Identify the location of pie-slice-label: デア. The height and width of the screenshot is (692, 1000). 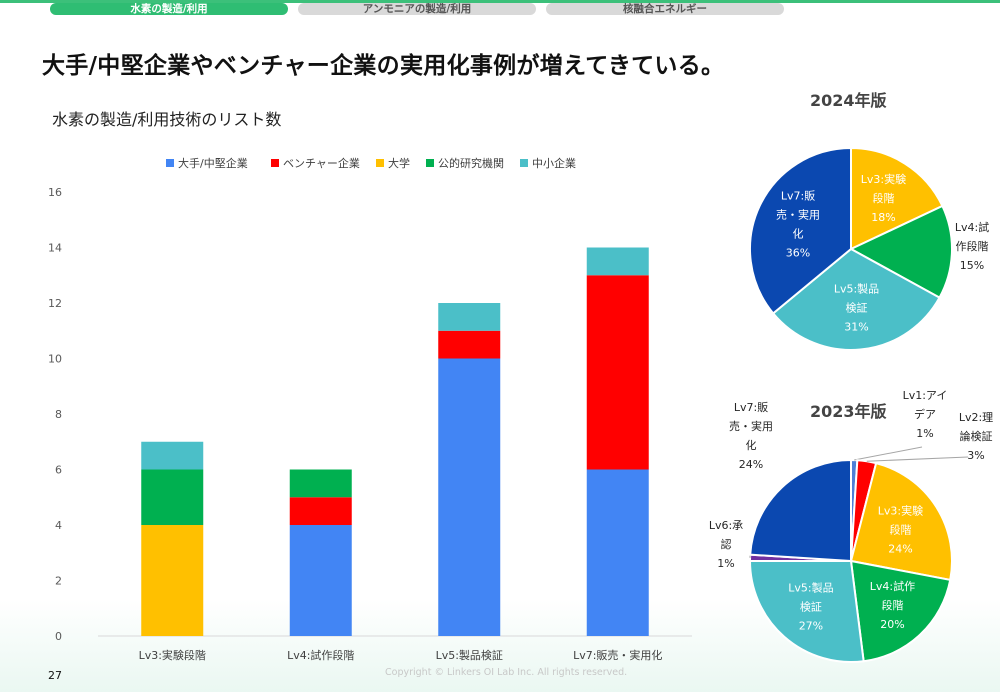
(925, 414).